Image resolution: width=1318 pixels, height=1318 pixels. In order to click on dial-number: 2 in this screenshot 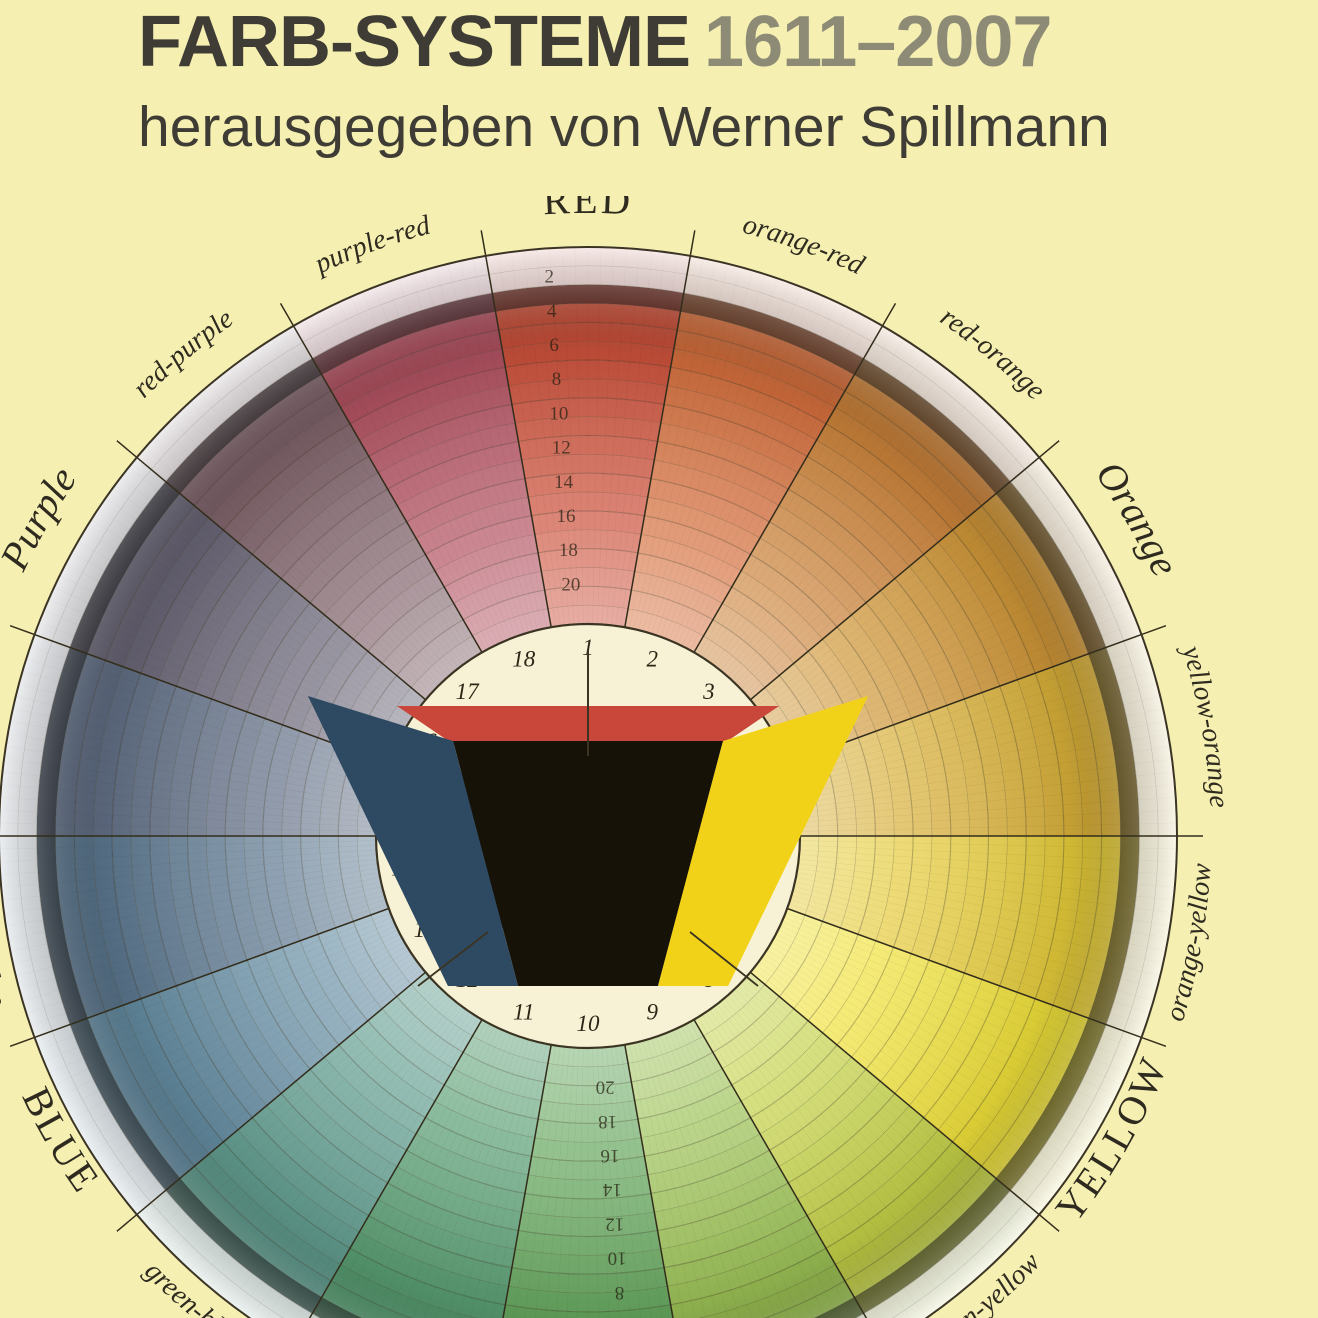, I will do `click(653, 658)`.